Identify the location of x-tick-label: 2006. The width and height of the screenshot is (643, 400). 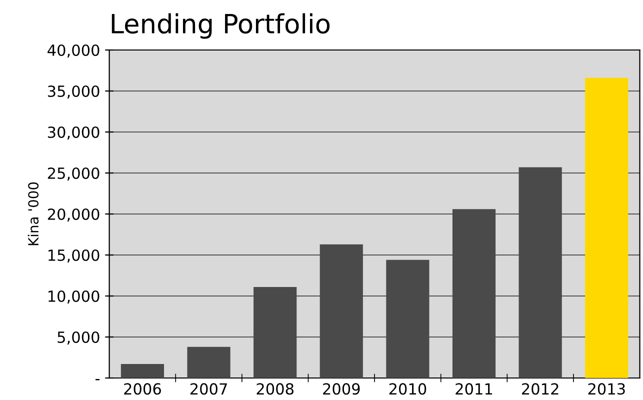
(142, 389).